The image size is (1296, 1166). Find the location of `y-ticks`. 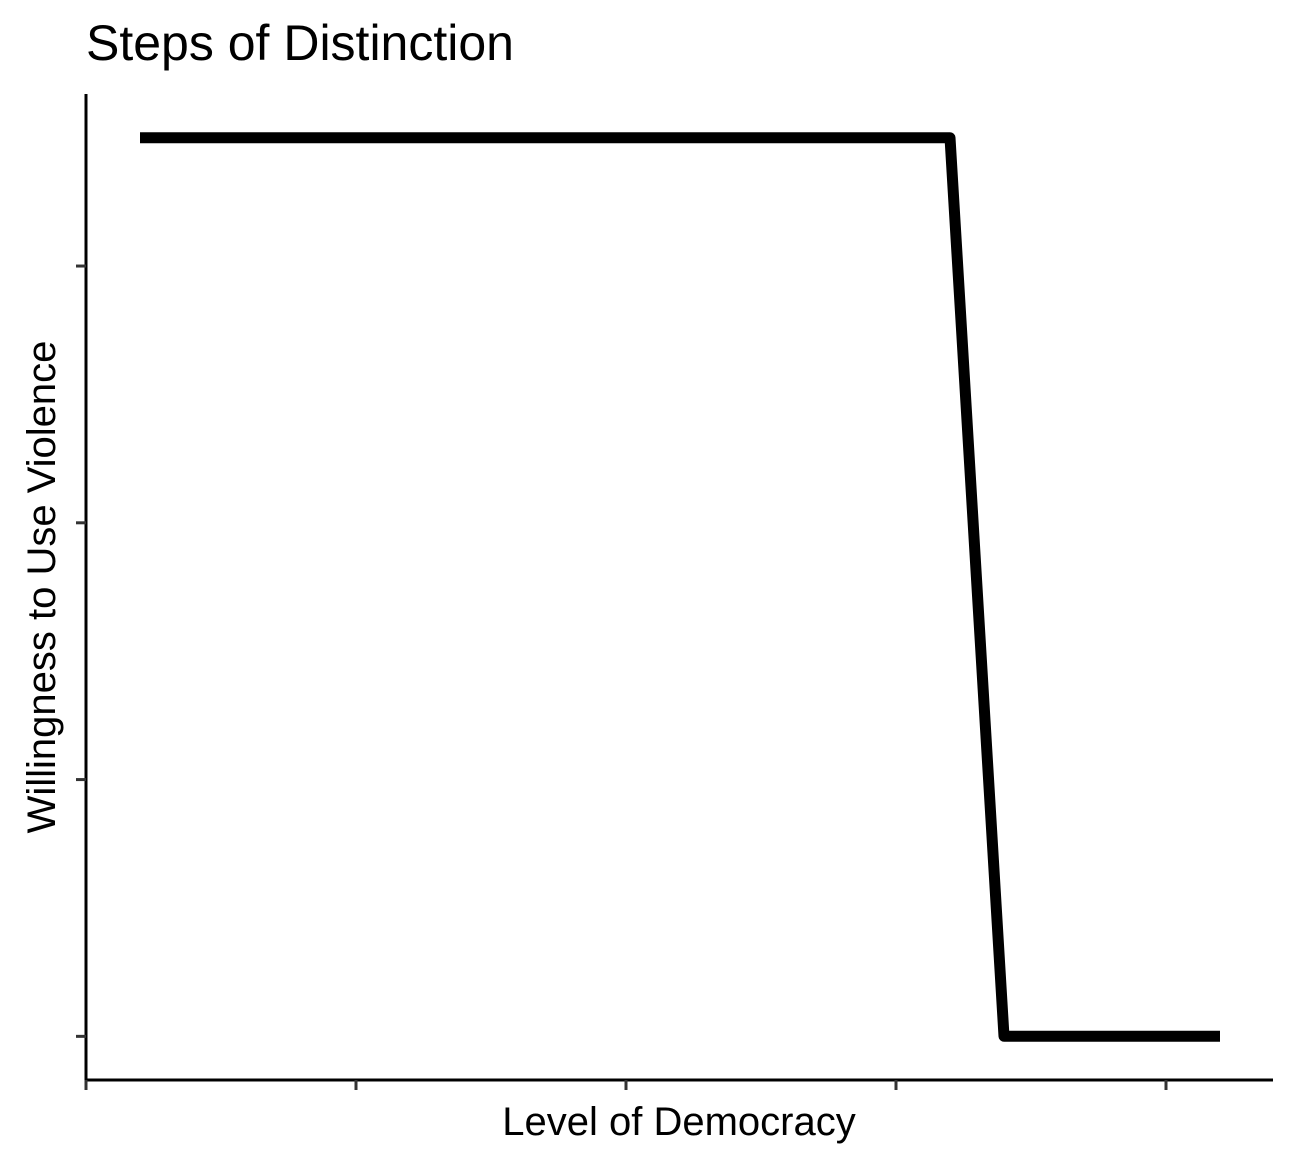

y-ticks is located at coordinates (81, 651).